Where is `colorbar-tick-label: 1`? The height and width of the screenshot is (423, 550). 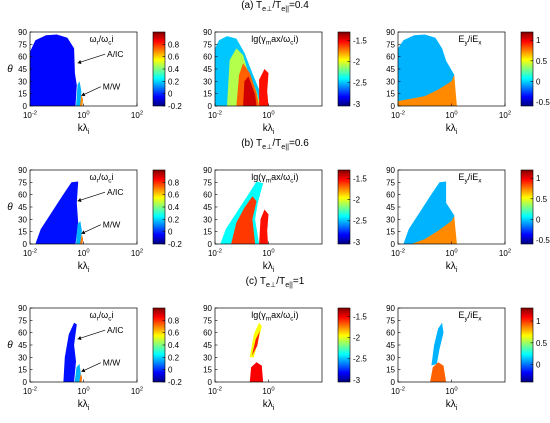 colorbar-tick-label: 1 is located at coordinates (538, 178).